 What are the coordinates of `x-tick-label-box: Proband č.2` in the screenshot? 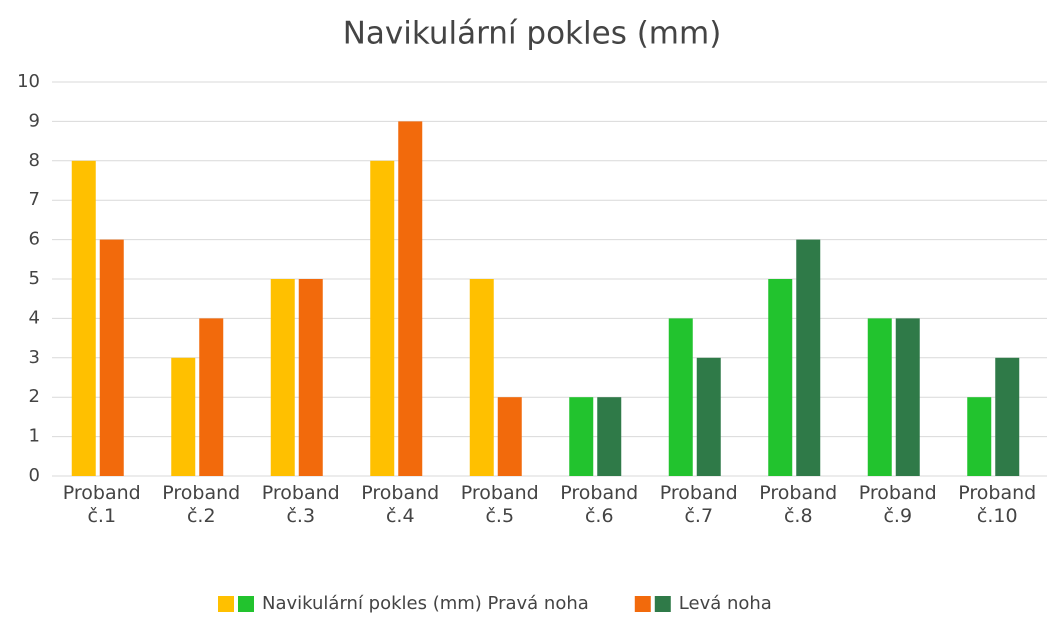 It's located at (201, 504).